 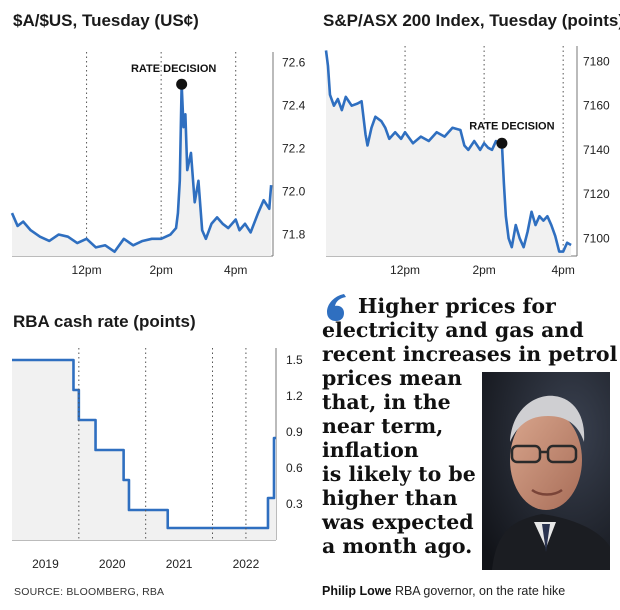 I want to click on quote-line: near term,, so click(x=383, y=426).